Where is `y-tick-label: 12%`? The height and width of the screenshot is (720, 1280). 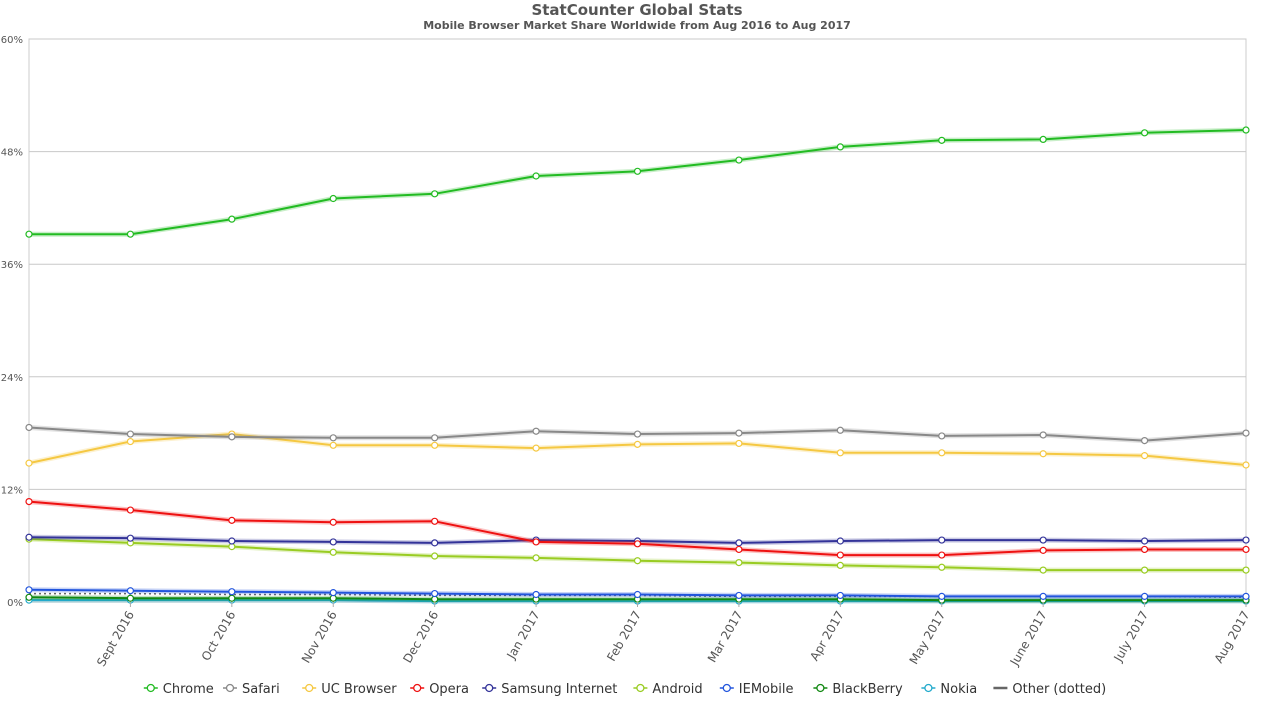 y-tick-label: 12% is located at coordinates (12, 490).